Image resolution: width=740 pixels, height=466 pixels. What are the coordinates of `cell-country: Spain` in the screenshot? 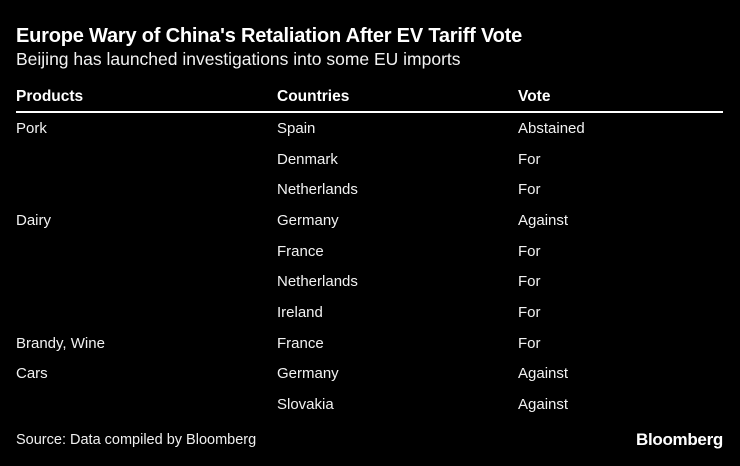 It's located at (296, 128).